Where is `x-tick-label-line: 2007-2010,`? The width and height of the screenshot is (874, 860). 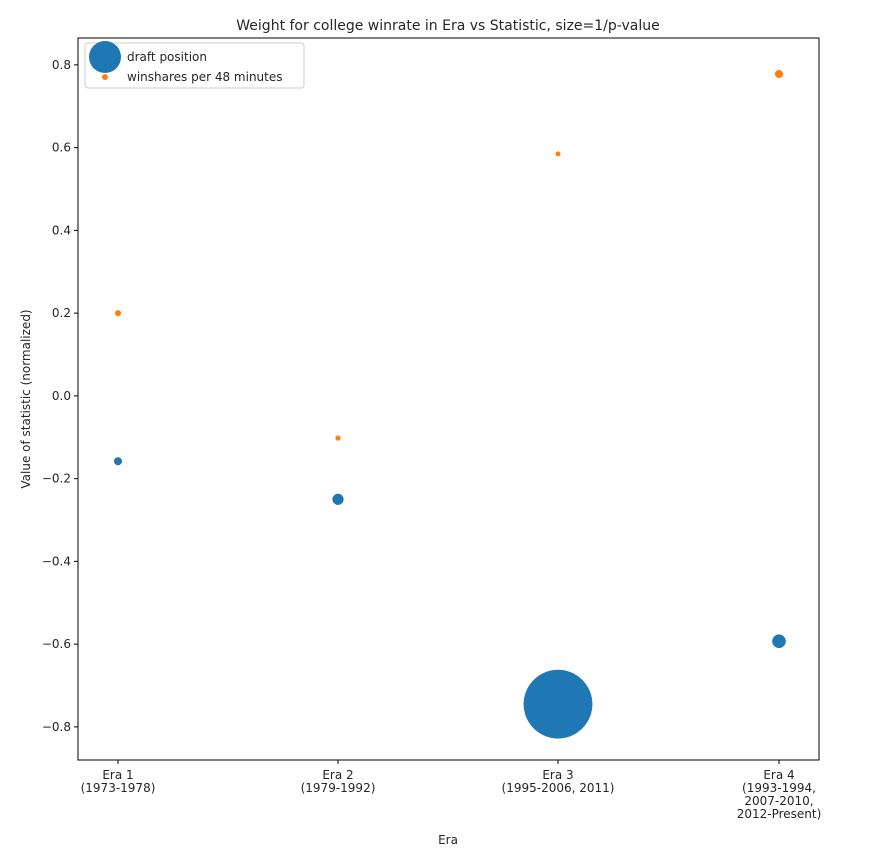 x-tick-label-line: 2007-2010, is located at coordinates (778, 801).